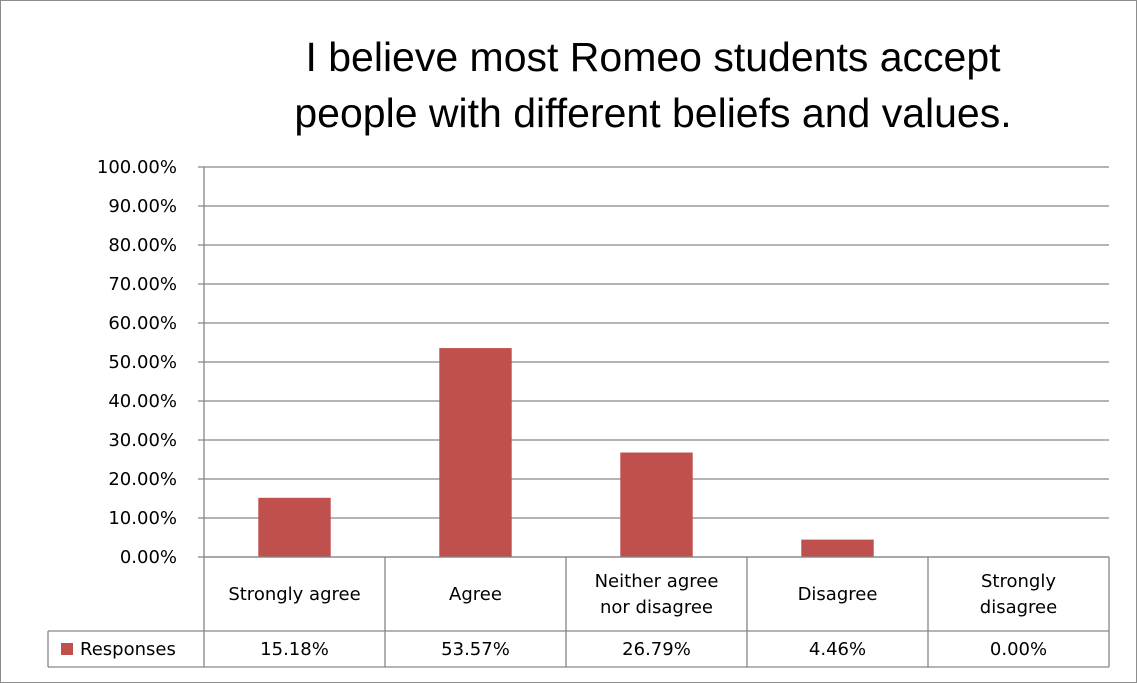  Describe the element at coordinates (142, 323) in the screenshot. I see `y-tick-label: 60.00%` at that location.